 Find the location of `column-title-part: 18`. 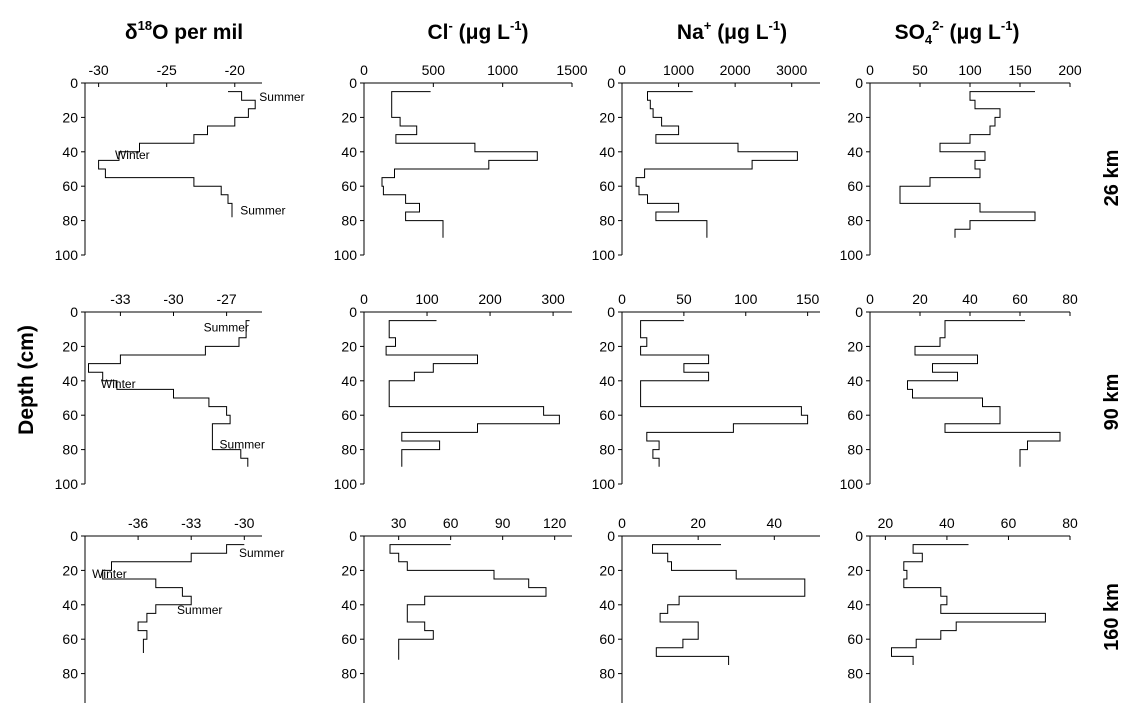

column-title-part: 18 is located at coordinates (145, 25).